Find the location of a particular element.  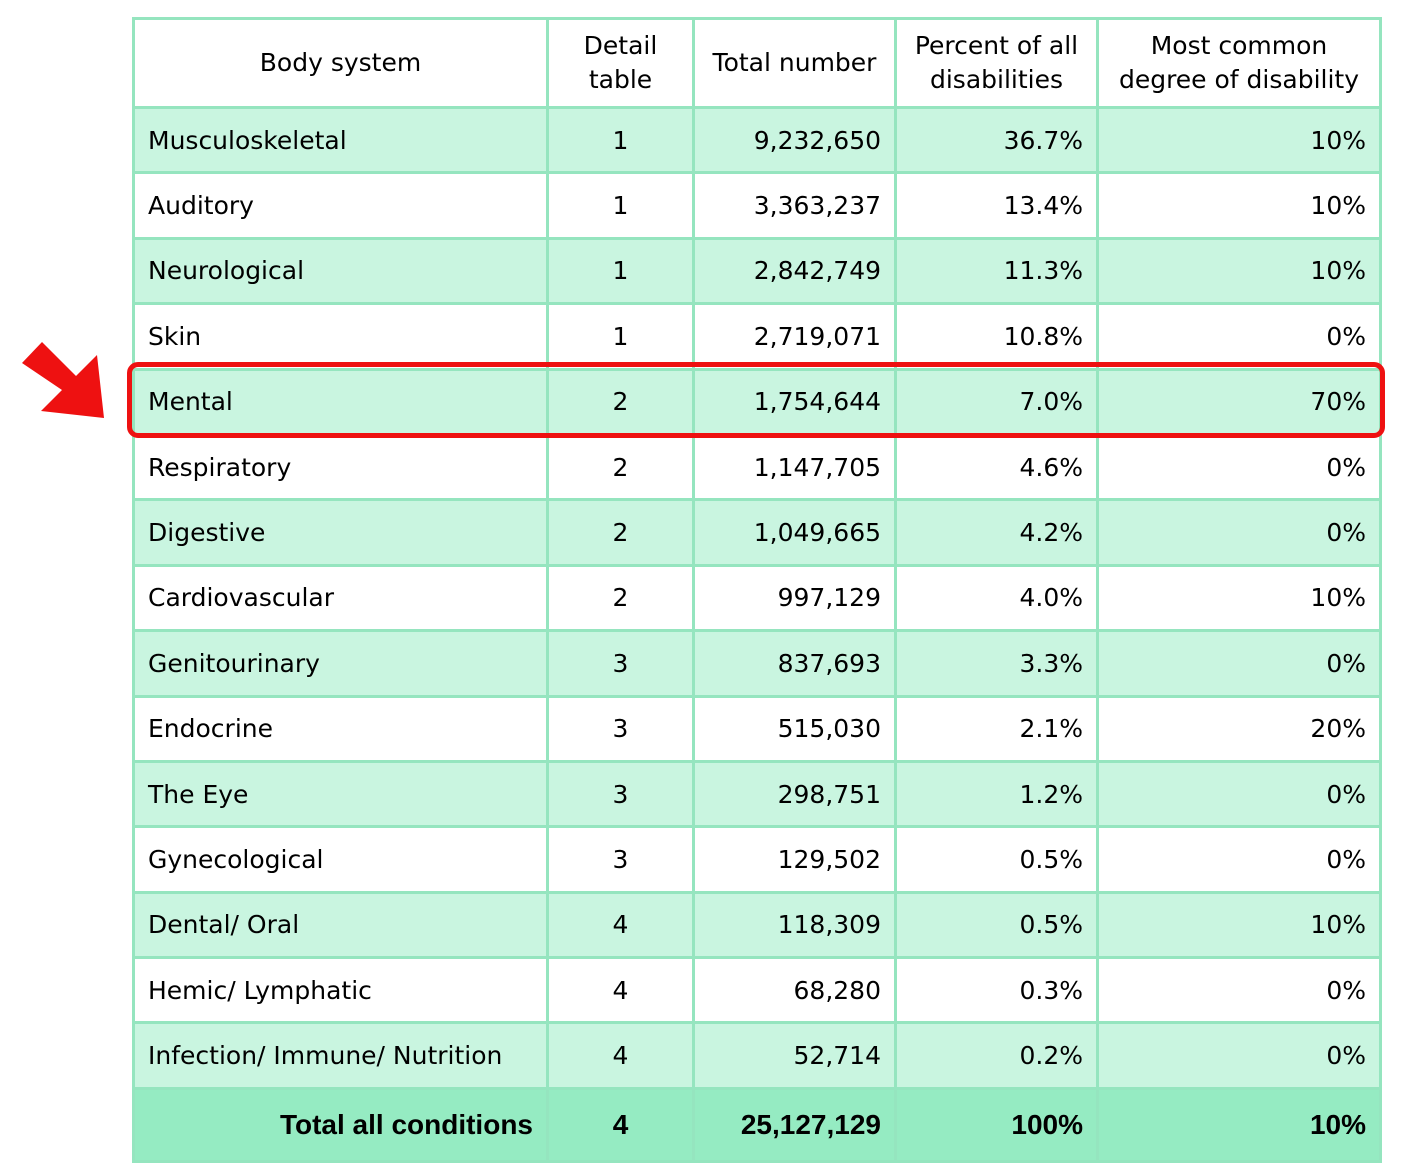

cell-body-system: Dental/ Oral is located at coordinates (340, 925).